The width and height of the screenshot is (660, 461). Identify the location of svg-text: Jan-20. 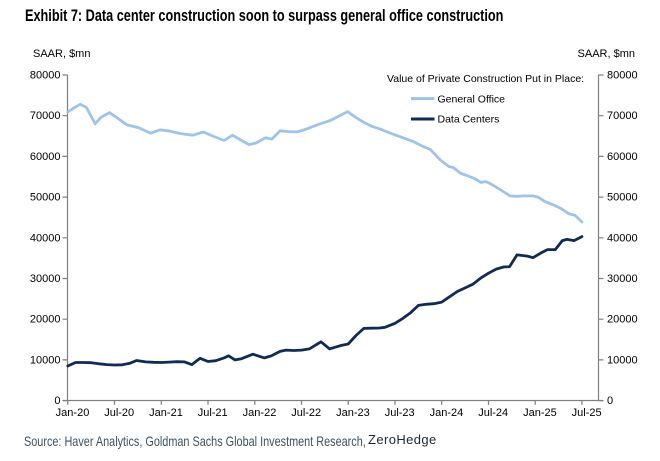
(73, 413).